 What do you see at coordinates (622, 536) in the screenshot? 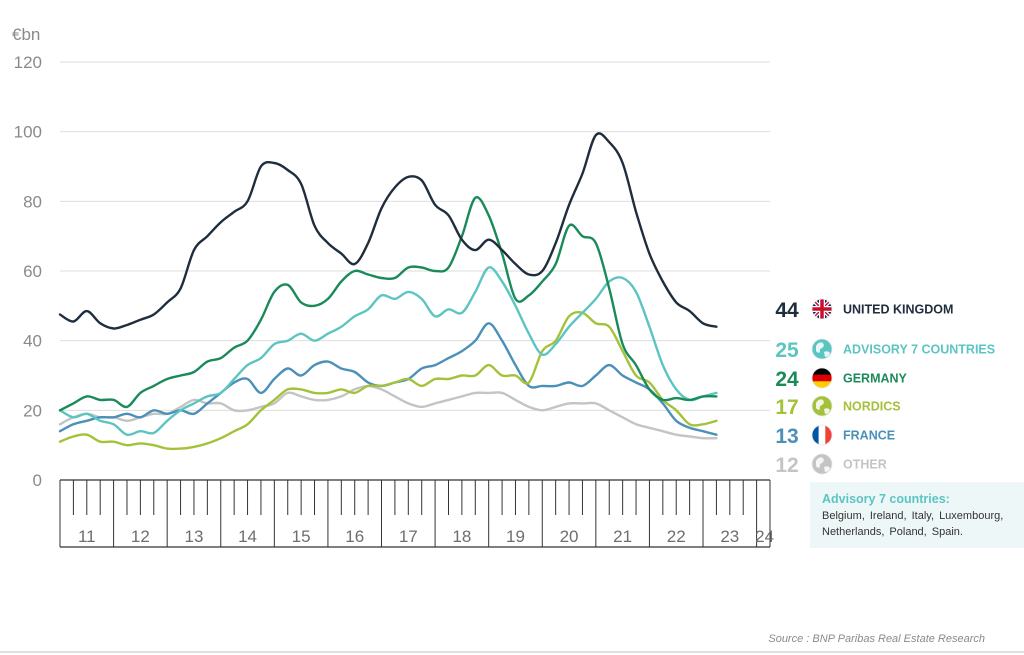
I see `x-tick-label: 21` at bounding box center [622, 536].